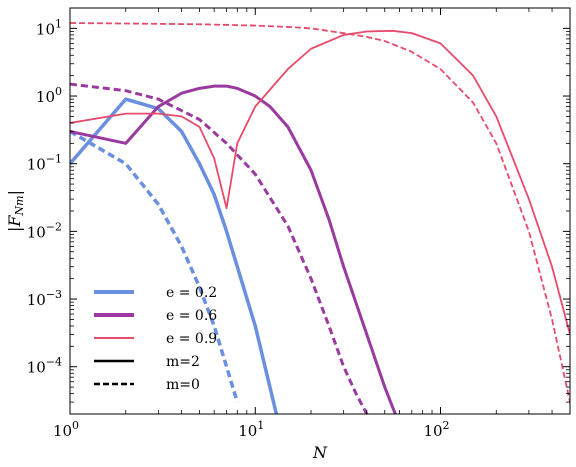 This screenshot has width=576, height=467. I want to click on legend-label: e = 0.6, so click(191, 316).